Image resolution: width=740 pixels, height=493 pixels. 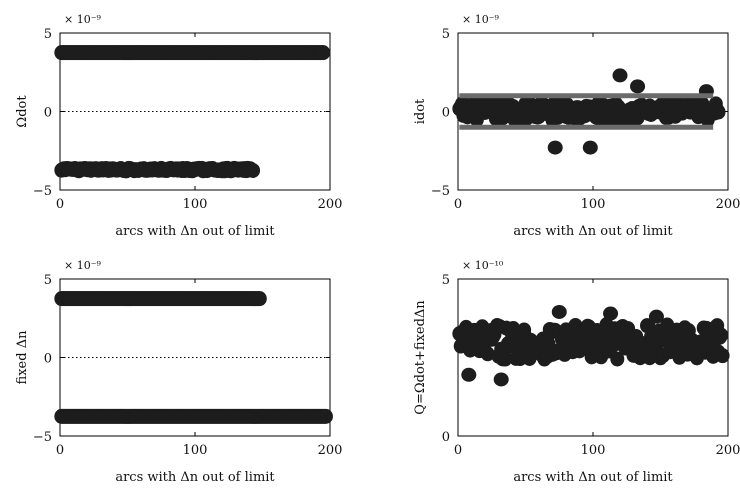 What do you see at coordinates (22, 111) in the screenshot?
I see `y-axis-label: Ωdot` at bounding box center [22, 111].